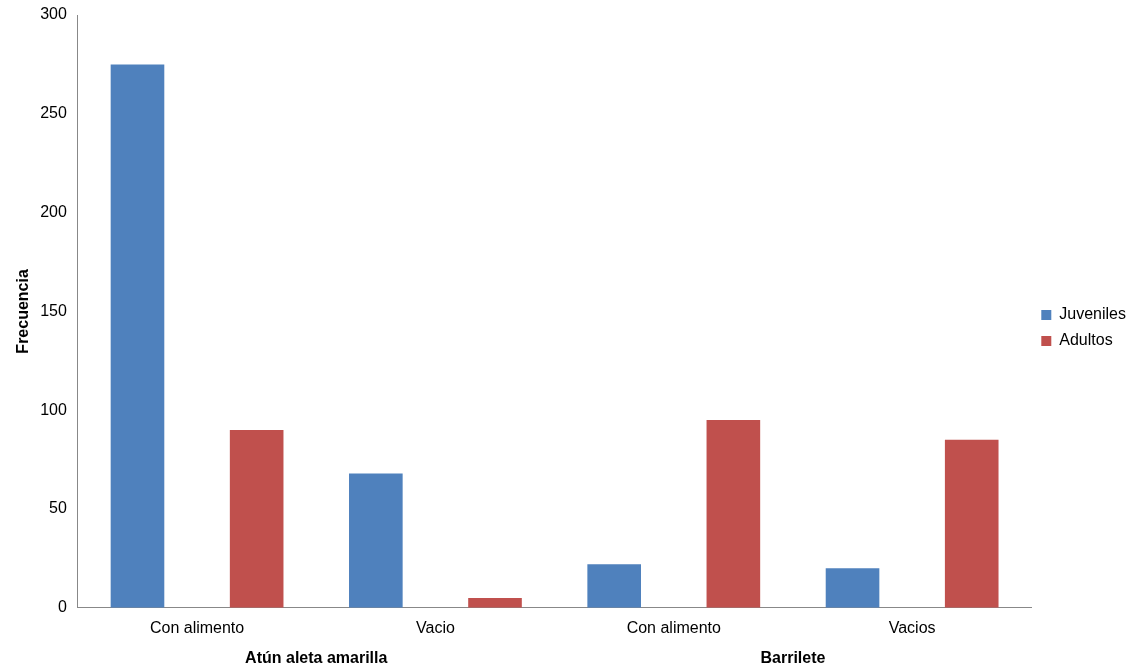 The height and width of the screenshot is (671, 1146). I want to click on x-tick-label: Vacios, so click(912, 627).